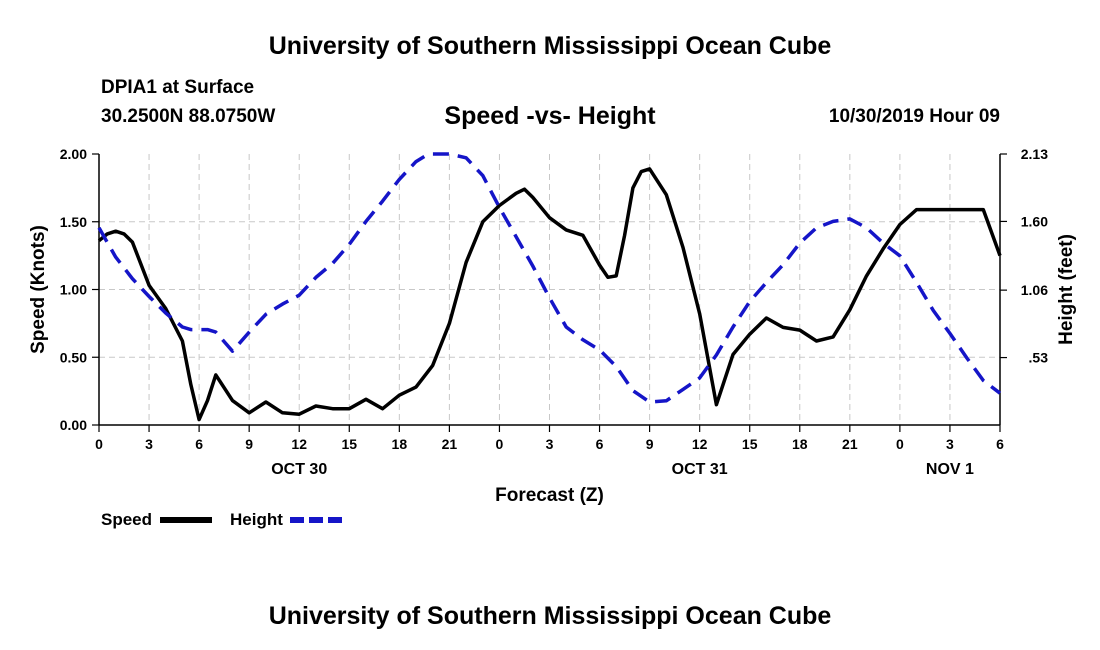 This screenshot has width=1100, height=650. I want to click on y2-tick-label: 2.13, so click(1034, 154).